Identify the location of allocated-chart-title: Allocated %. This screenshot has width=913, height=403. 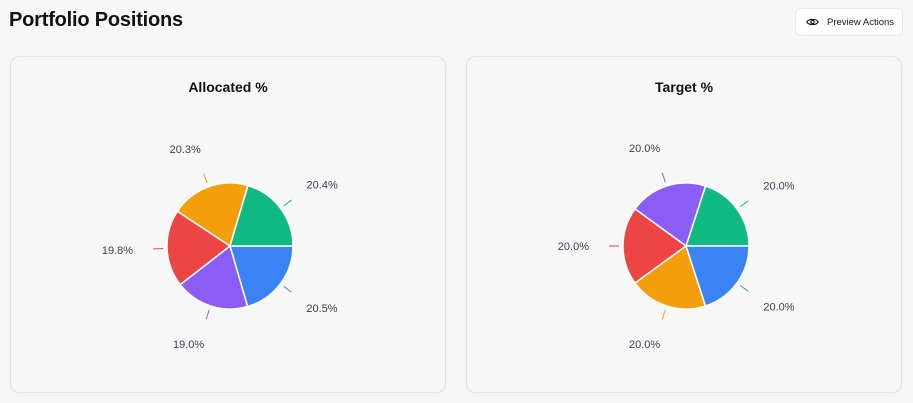
(228, 87).